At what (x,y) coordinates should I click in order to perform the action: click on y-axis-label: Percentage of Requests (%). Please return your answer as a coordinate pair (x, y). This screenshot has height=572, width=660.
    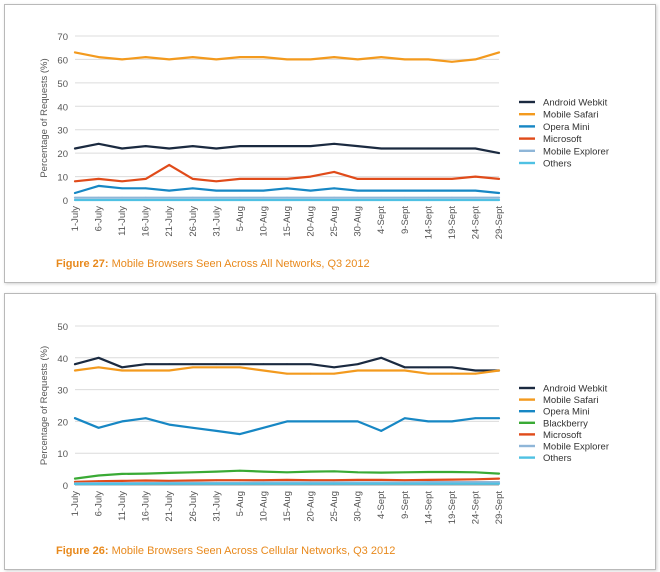
    Looking at the image, I should click on (44, 405).